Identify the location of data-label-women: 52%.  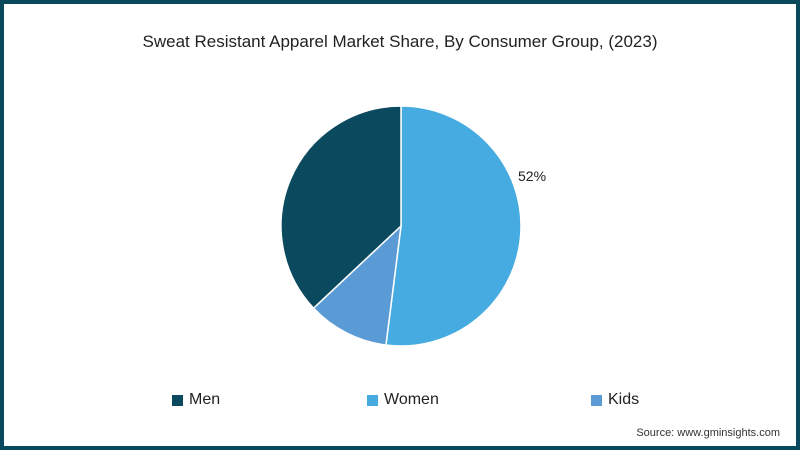
(532, 176).